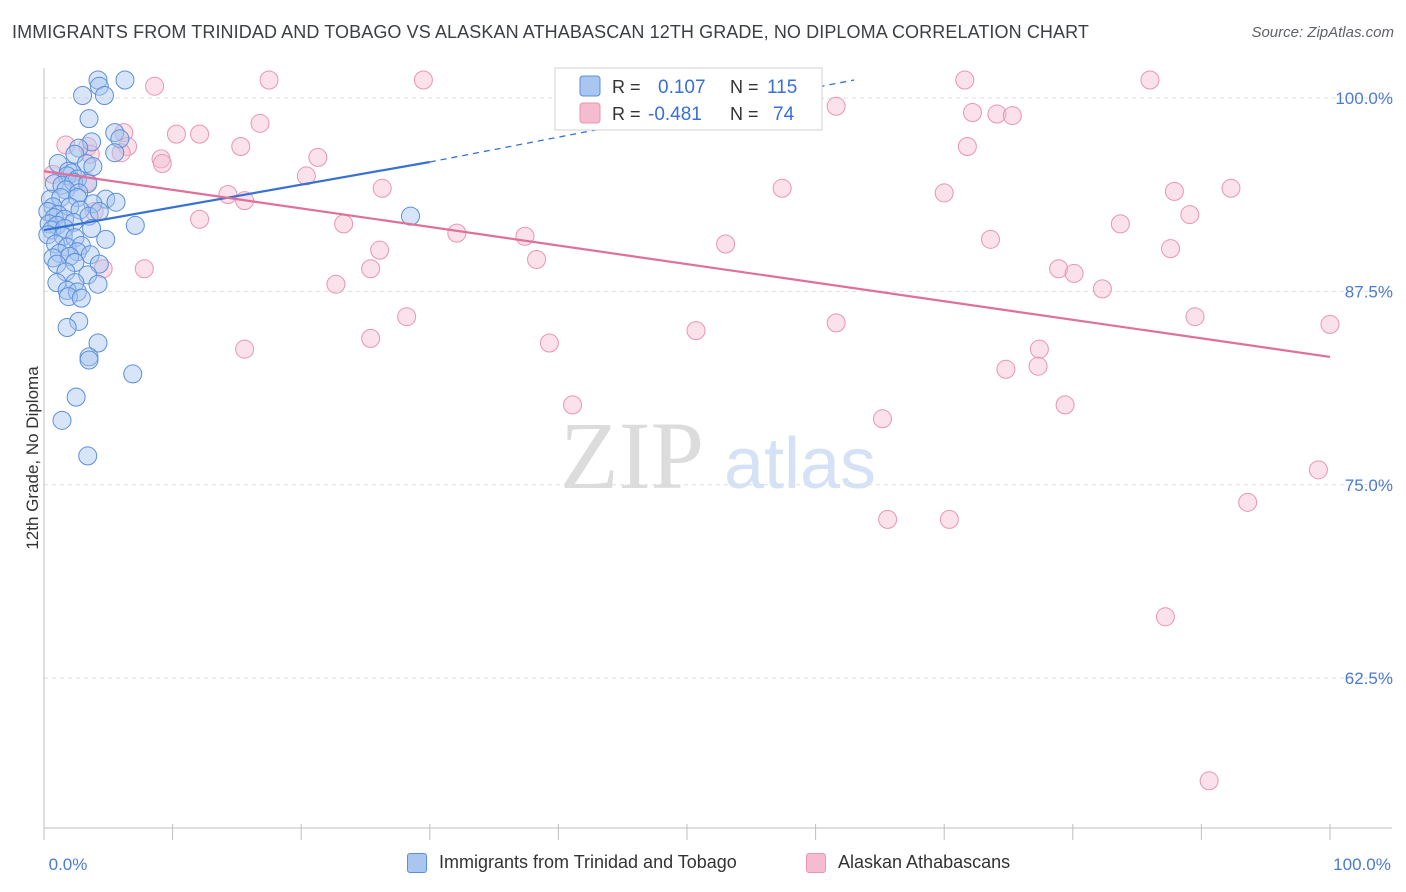 This screenshot has height=892, width=1406. Describe the element at coordinates (800, 464) in the screenshot. I see `watermark-atlas: atlas` at that location.